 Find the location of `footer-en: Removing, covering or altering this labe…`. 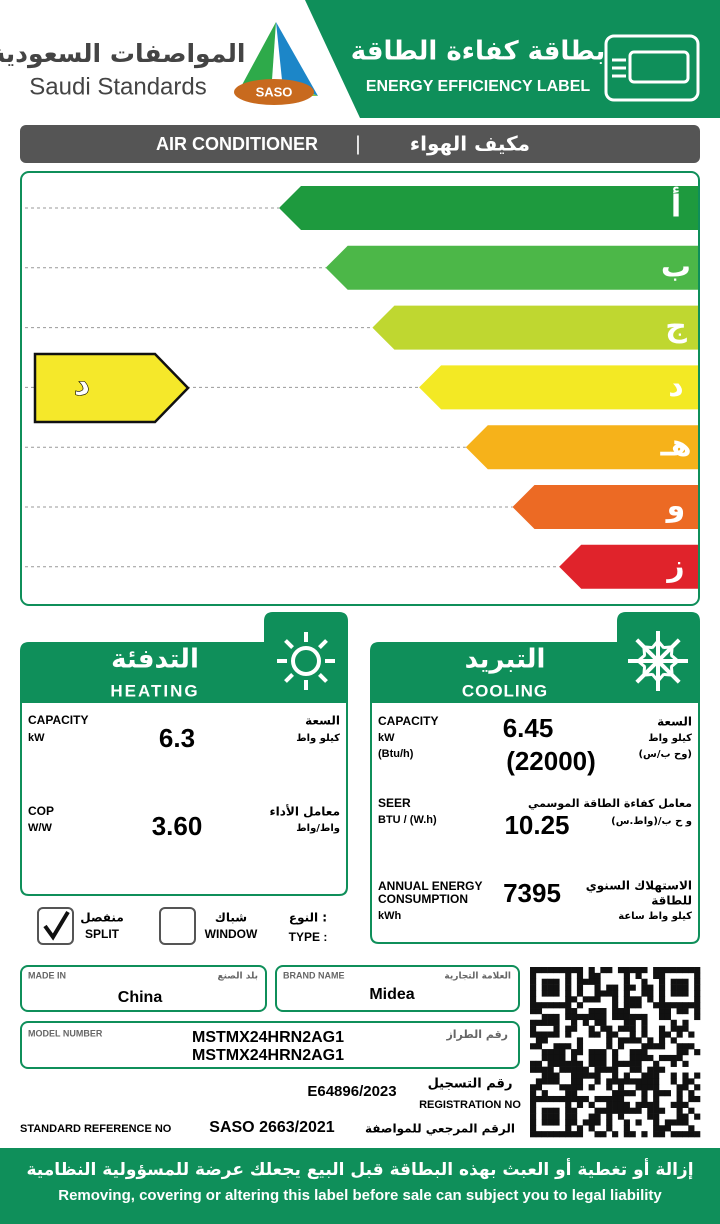

footer-en: Removing, covering or altering this labe… is located at coordinates (360, 1195).